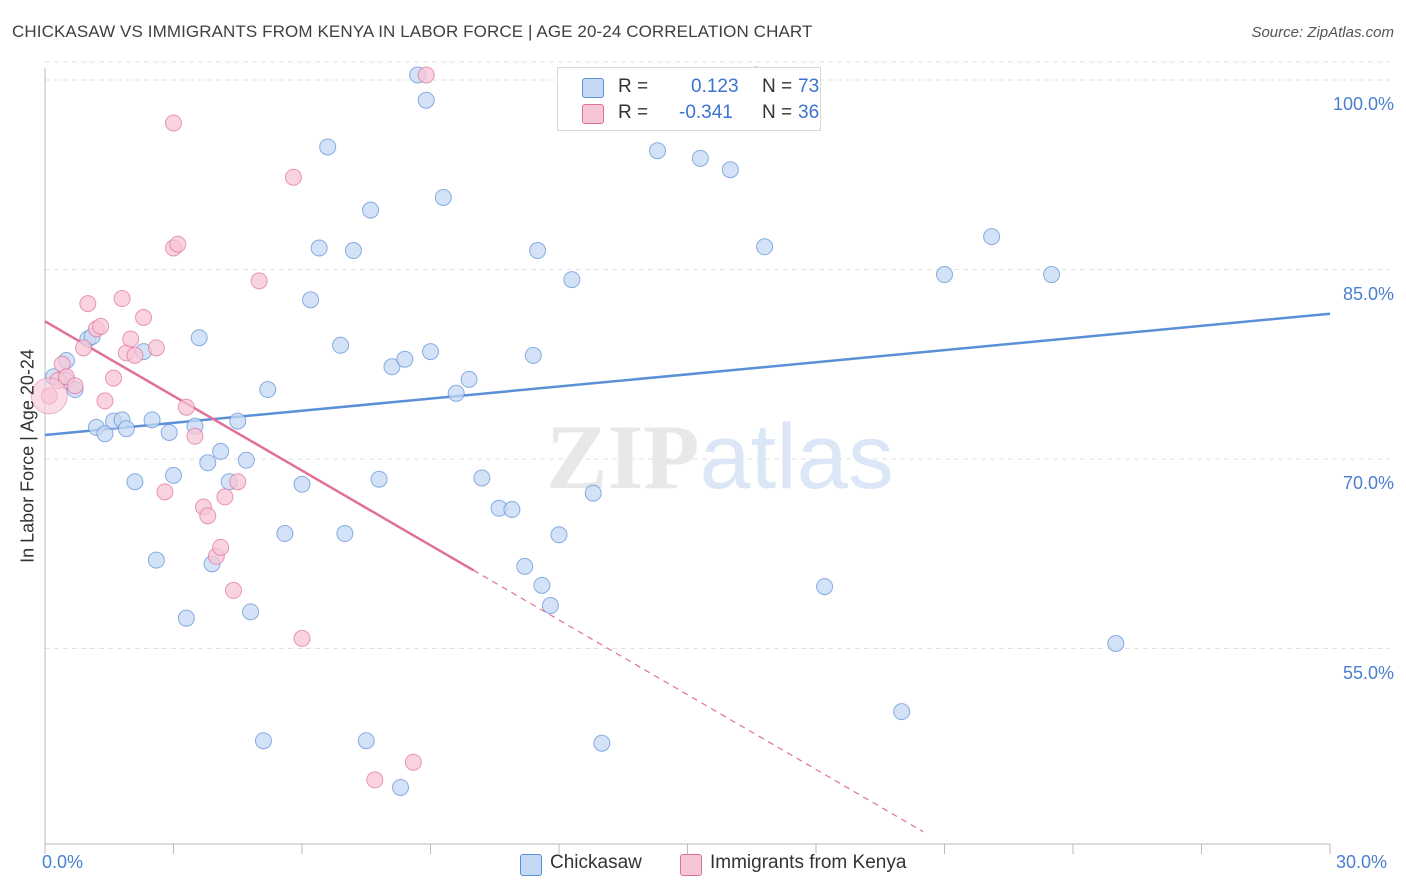 The width and height of the screenshot is (1406, 892). Describe the element at coordinates (706, 112) in the screenshot. I see `r-value: -0.341` at that location.